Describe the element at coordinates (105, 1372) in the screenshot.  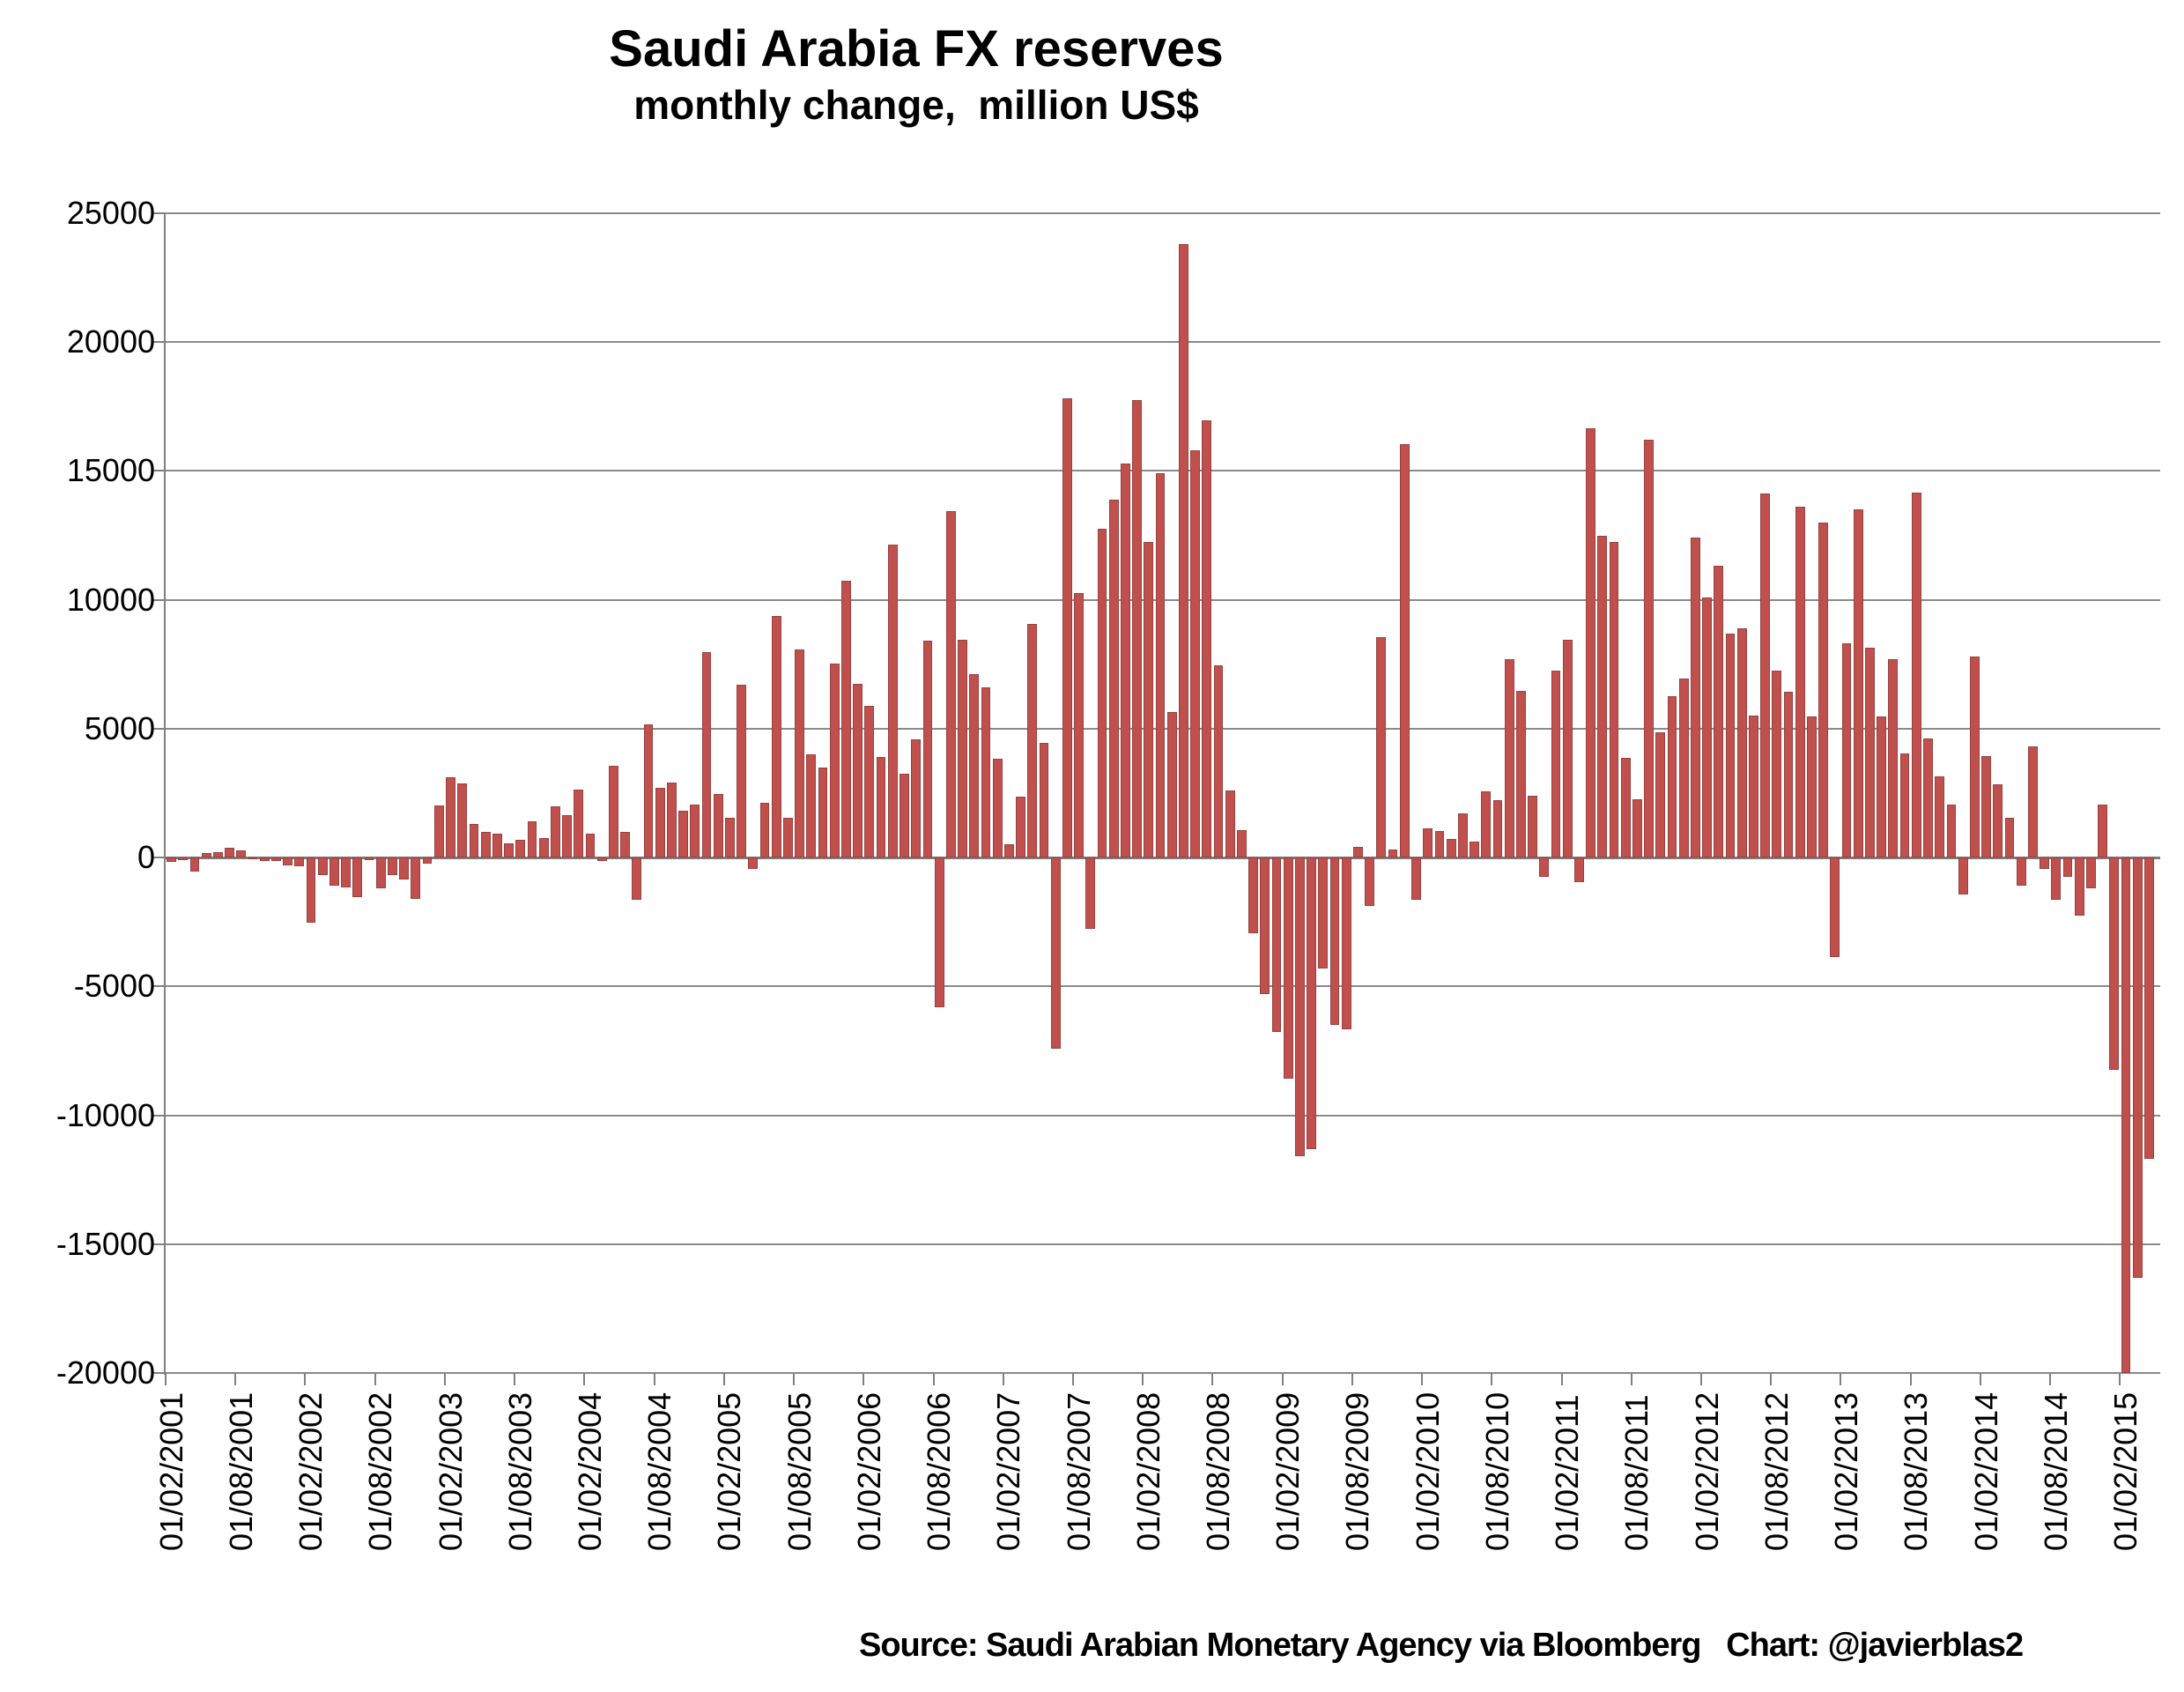
I see `y-axis-tick-label: -20000` at that location.